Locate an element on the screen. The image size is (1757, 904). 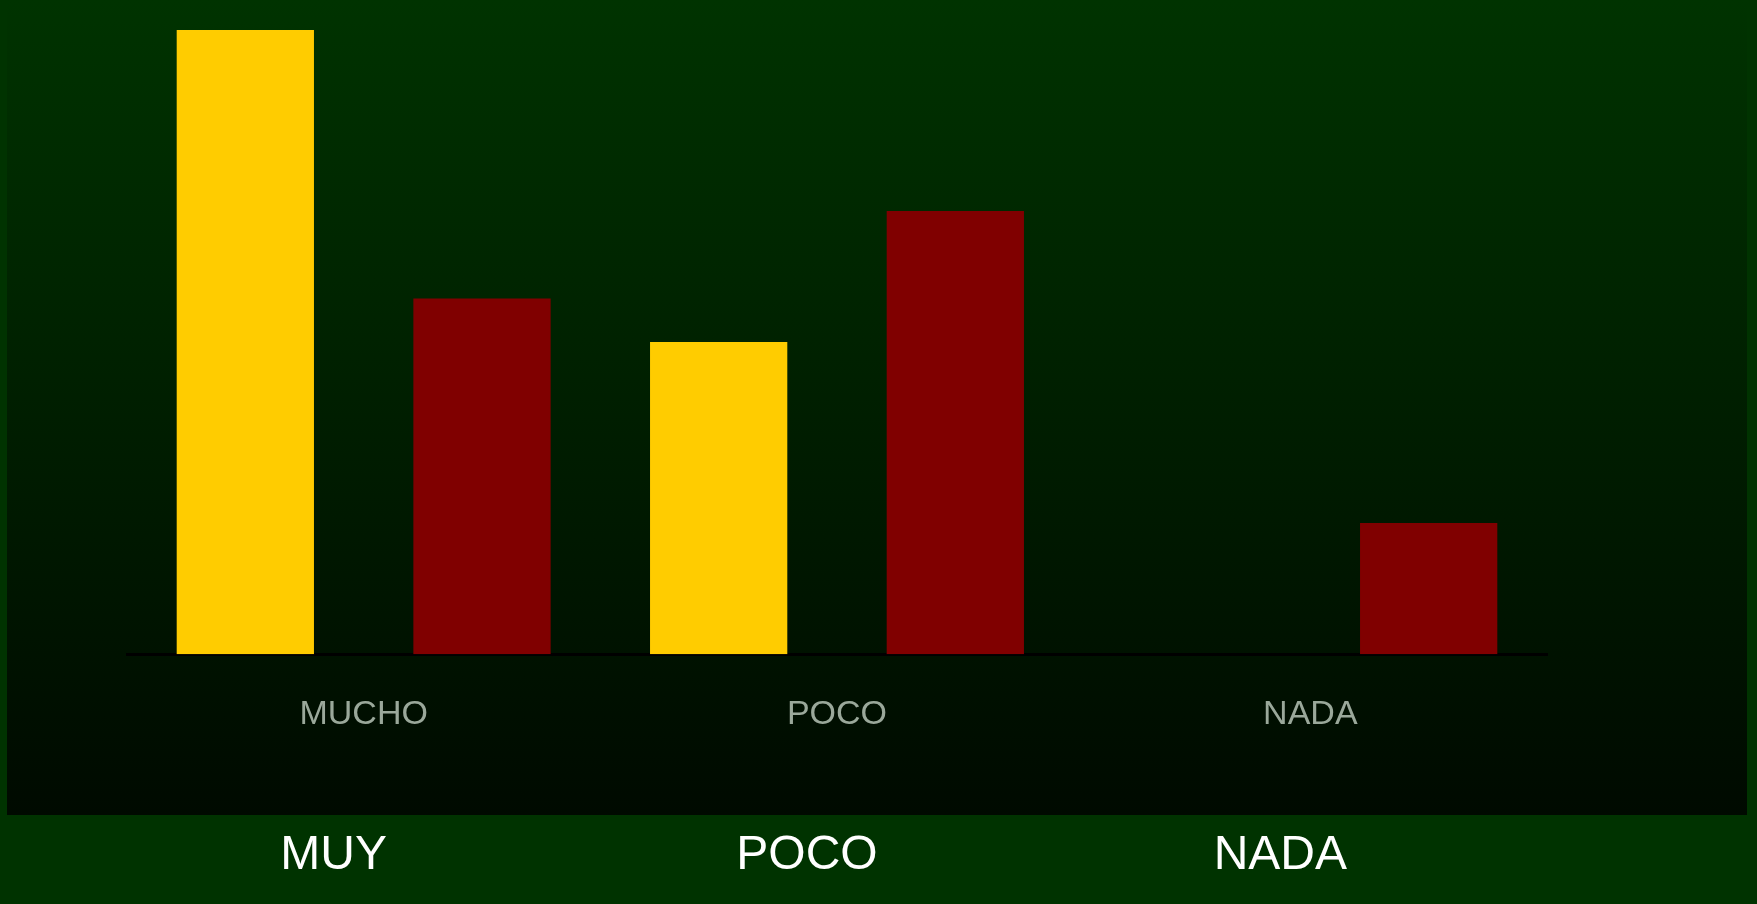
text: NADA is located at coordinates (1280, 852).